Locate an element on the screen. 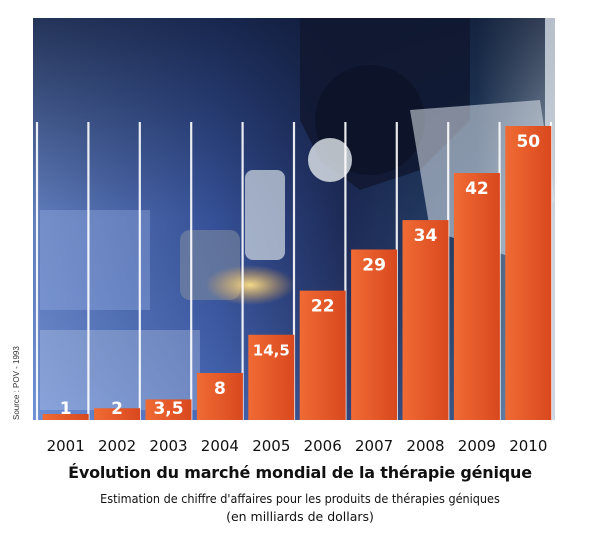 The width and height of the screenshot is (600, 546). bar-2007 is located at coordinates (374, 334).